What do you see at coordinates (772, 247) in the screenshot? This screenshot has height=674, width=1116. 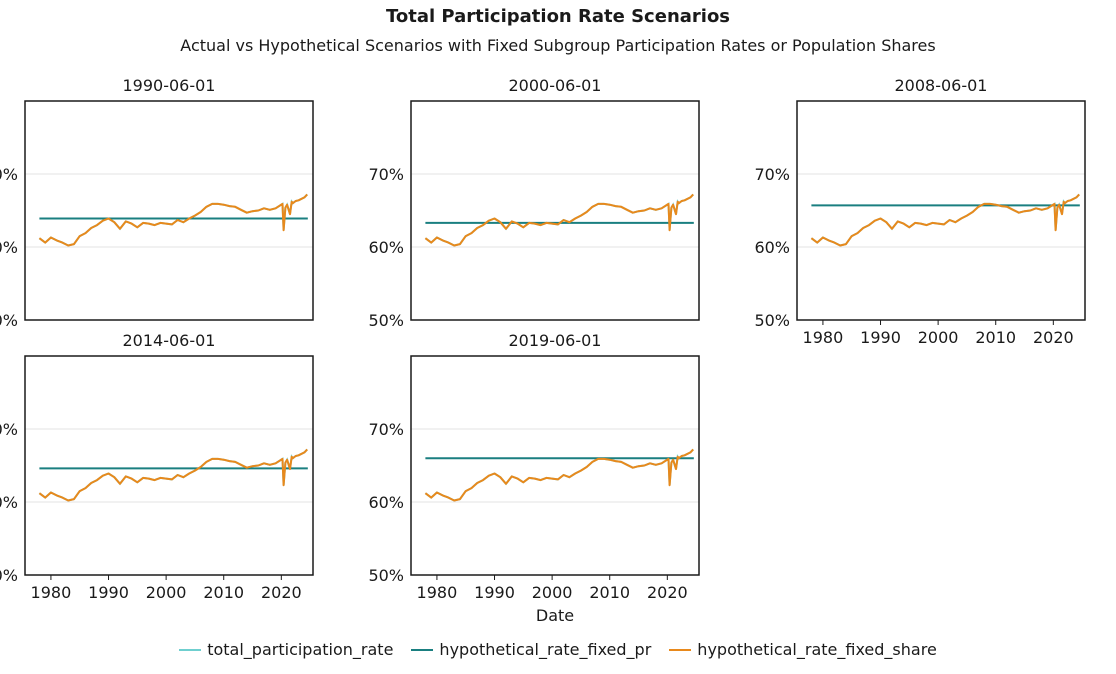 I see `y-tick-label-3-60: 60%` at bounding box center [772, 247].